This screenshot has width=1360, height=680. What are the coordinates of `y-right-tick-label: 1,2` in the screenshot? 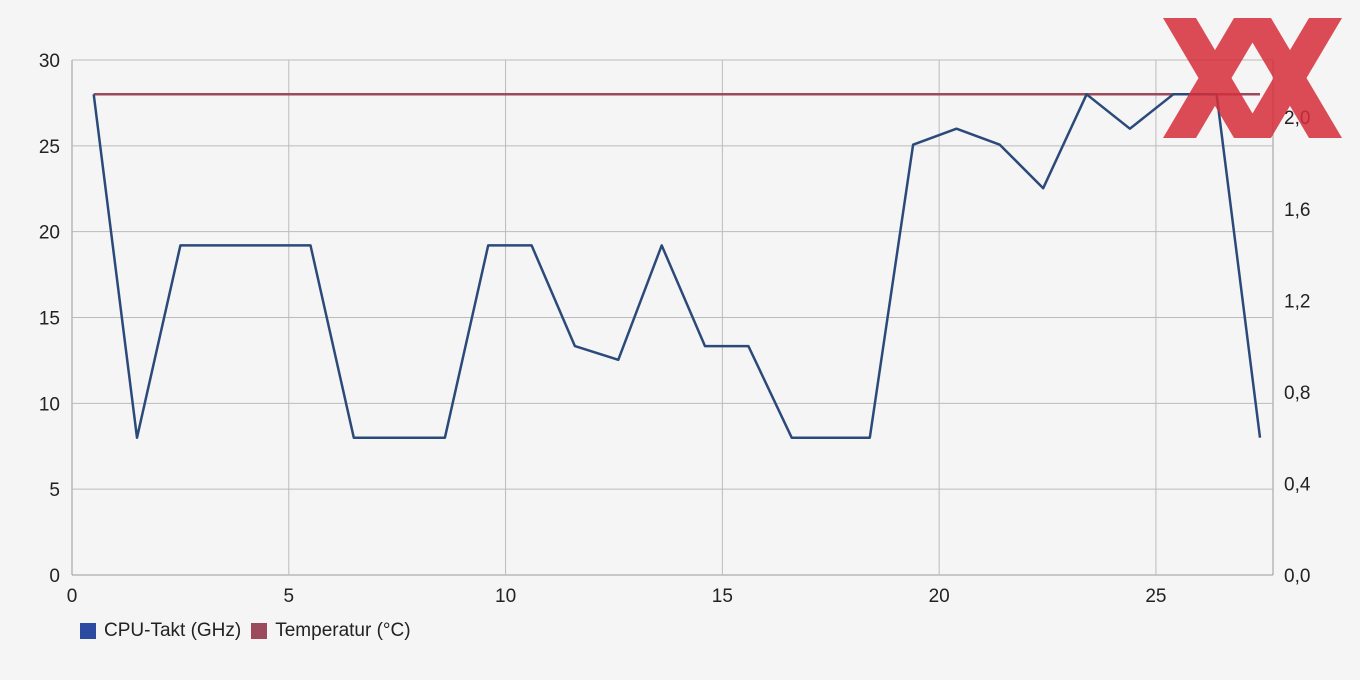 It's located at (1297, 301).